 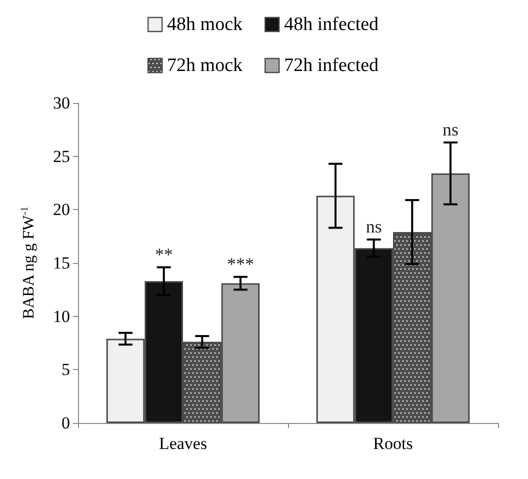 I want to click on x-tick-label: Leaves, so click(x=183, y=443).